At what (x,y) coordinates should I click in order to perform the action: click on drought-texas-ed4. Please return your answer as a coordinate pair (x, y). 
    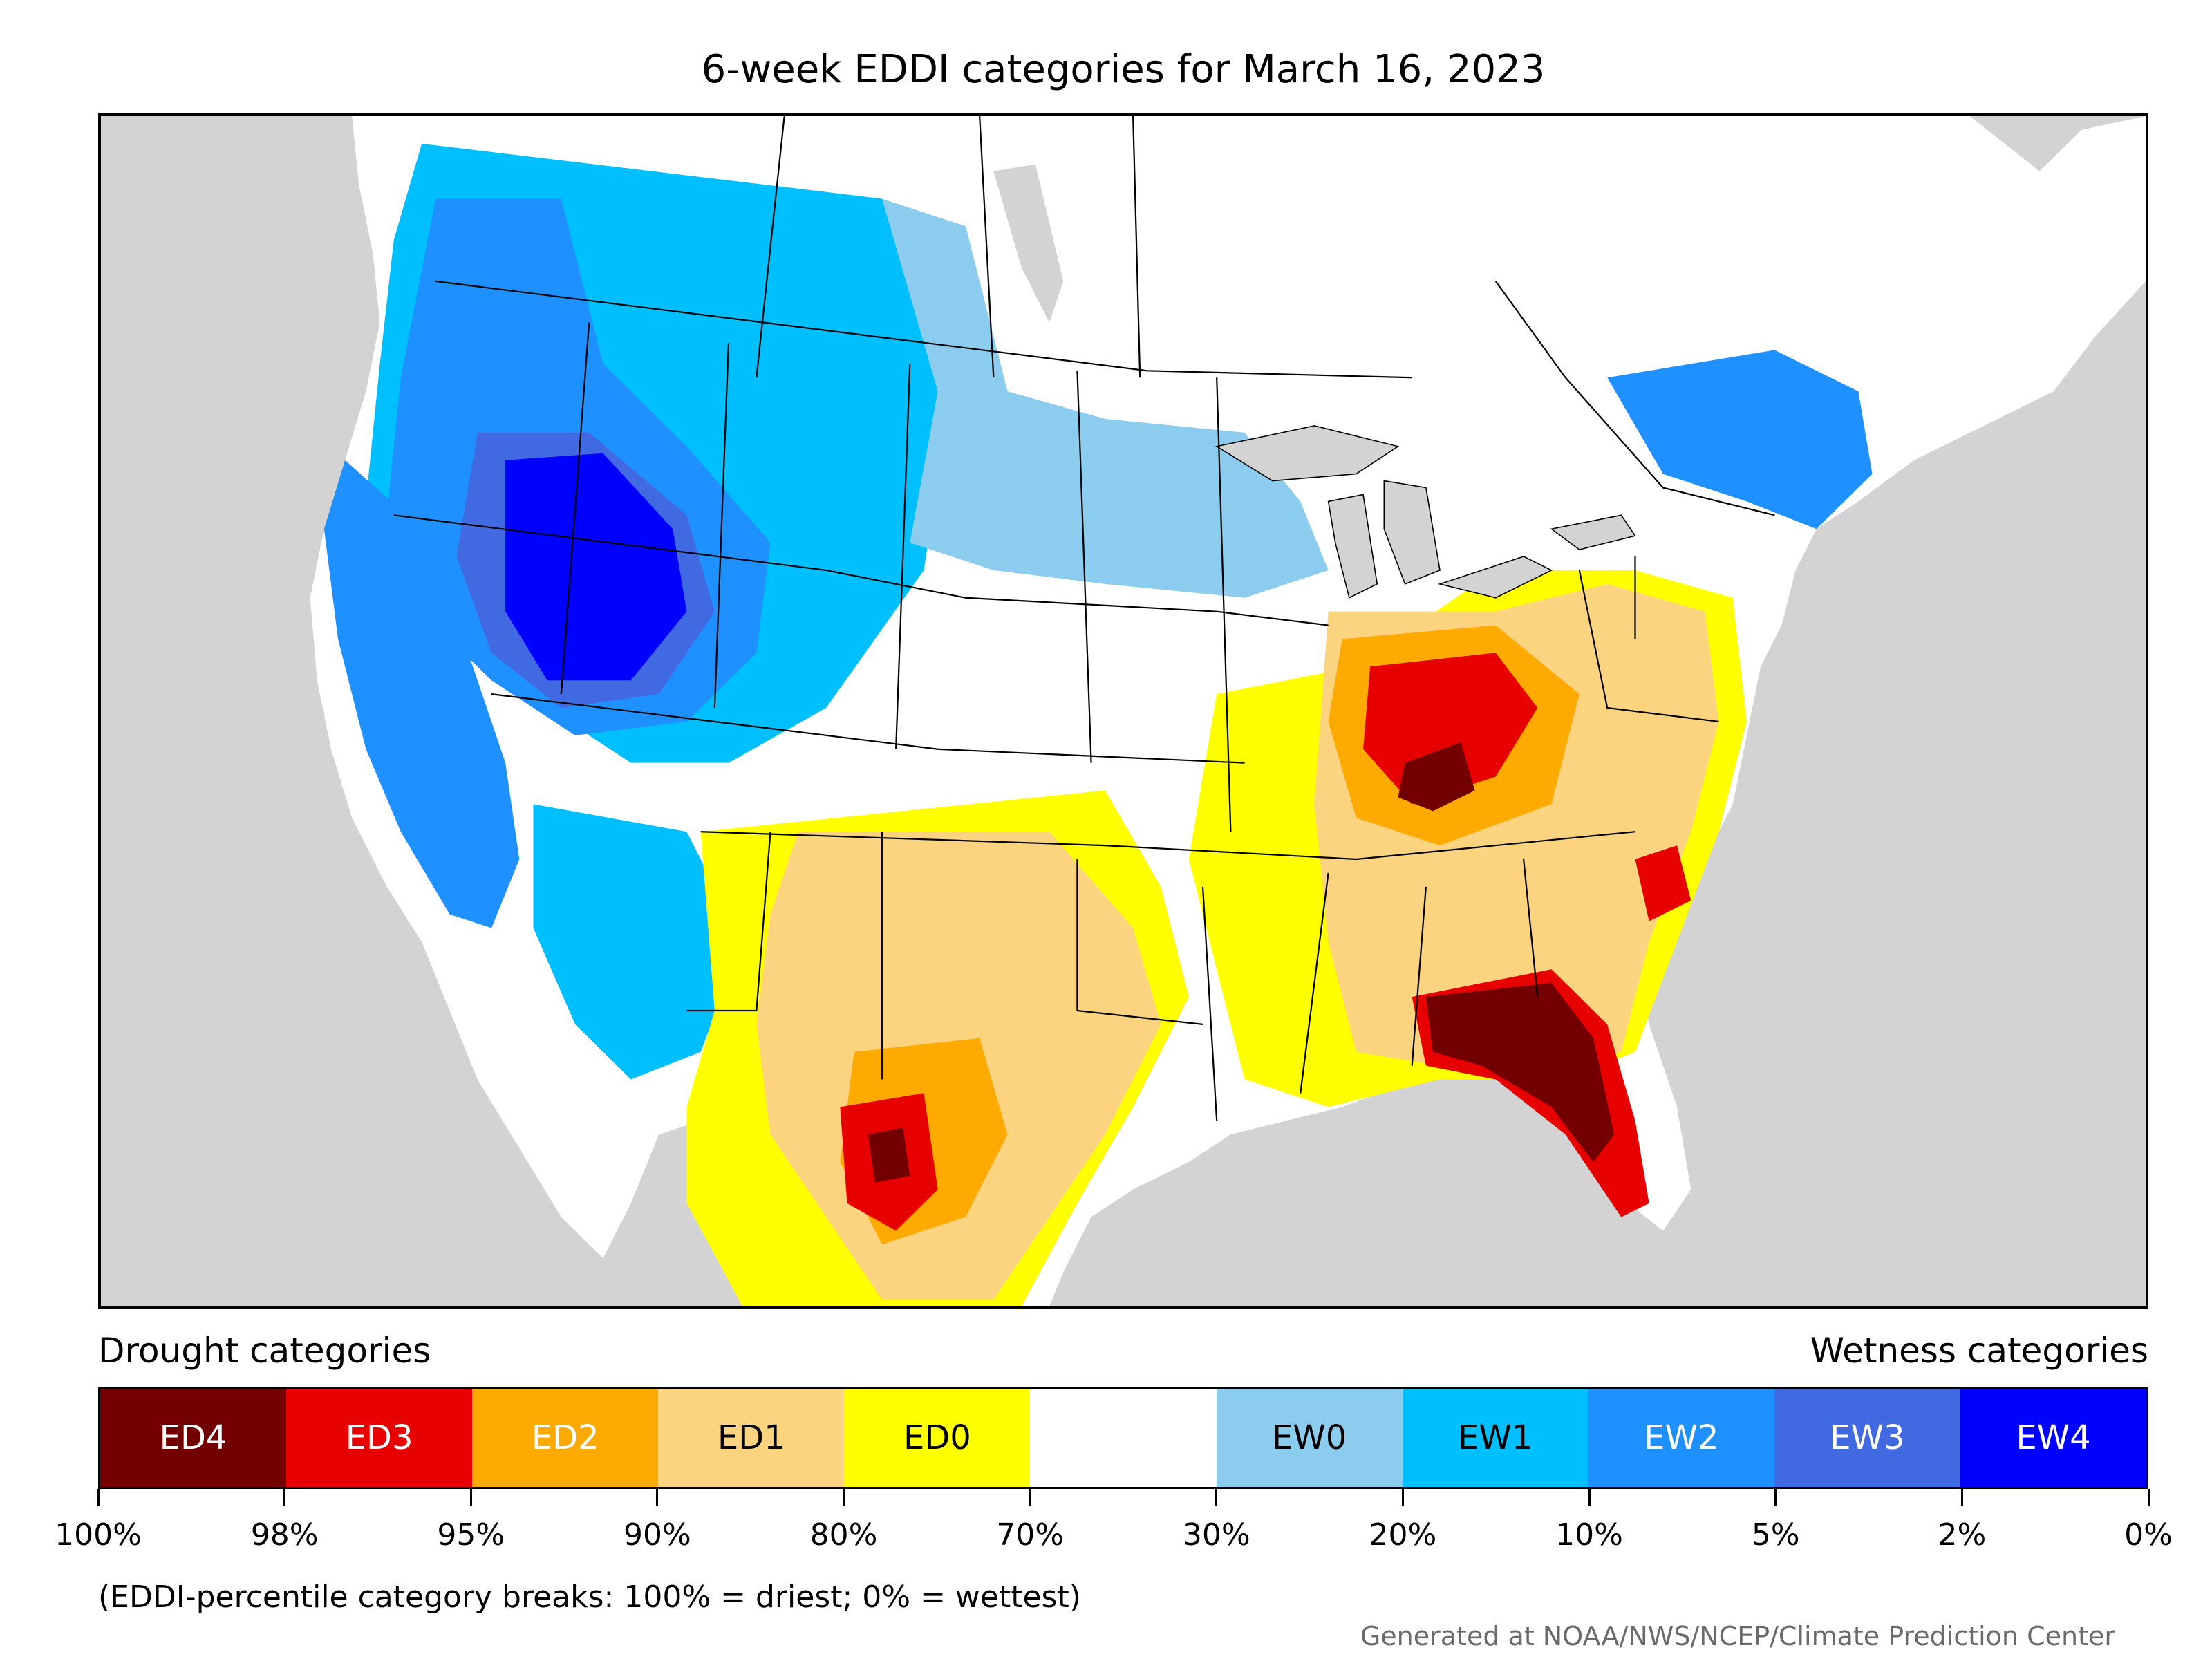
    Looking at the image, I should click on (889, 1155).